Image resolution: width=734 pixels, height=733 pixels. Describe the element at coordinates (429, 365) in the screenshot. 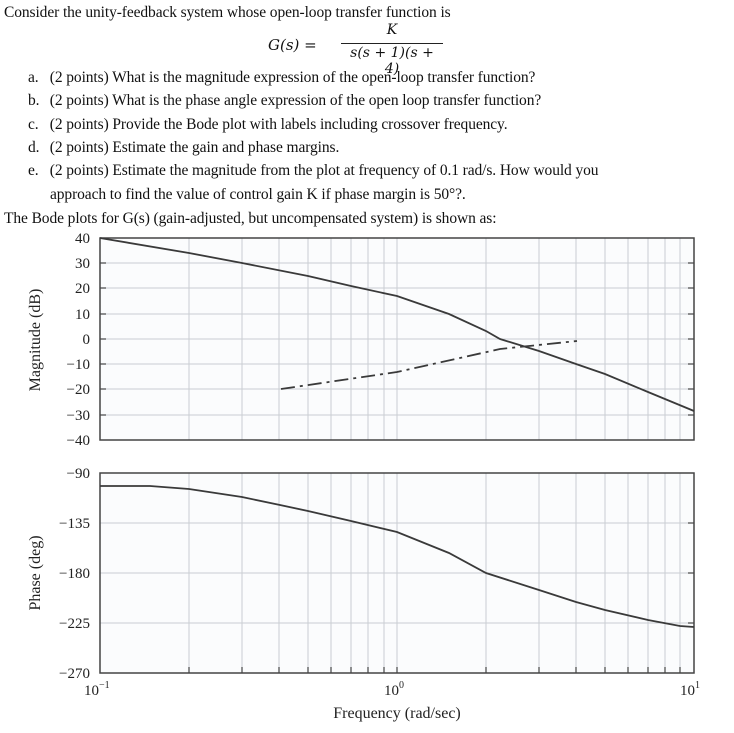

I see `dash-dot-line` at that location.